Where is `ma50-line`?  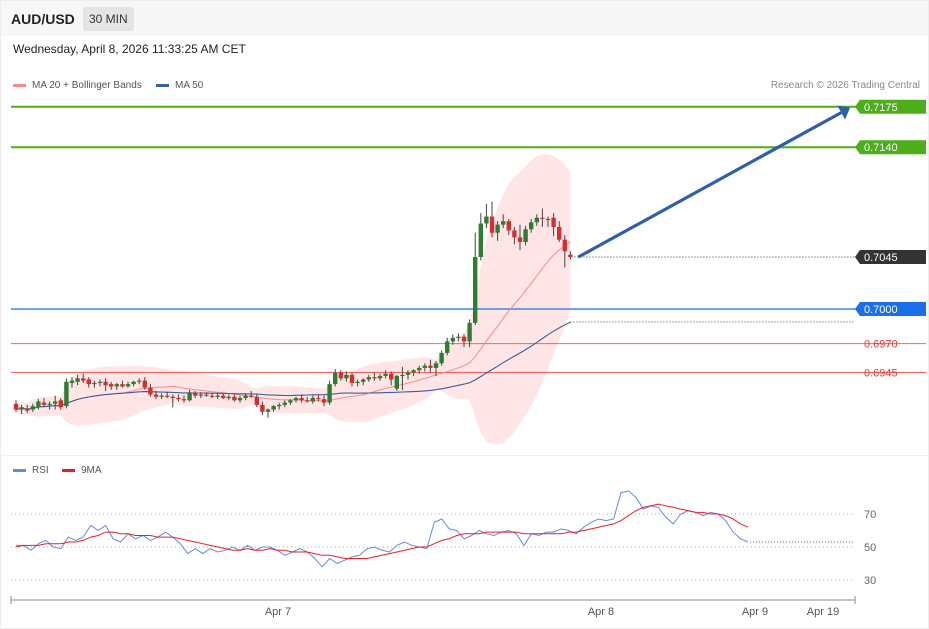
ma50-line is located at coordinates (293, 366).